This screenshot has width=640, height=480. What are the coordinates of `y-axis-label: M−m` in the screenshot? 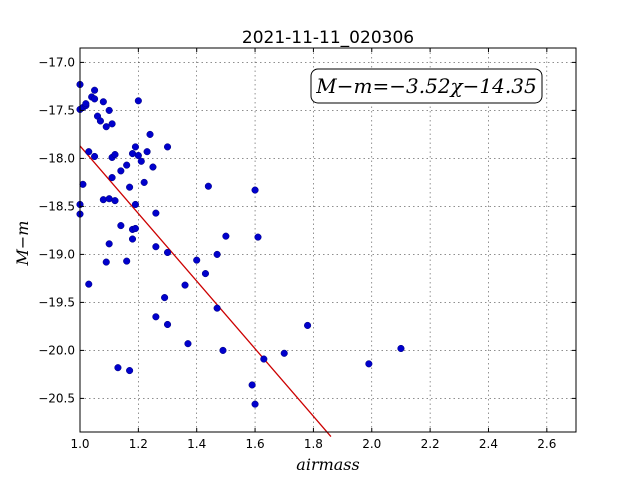 It's located at (22, 244).